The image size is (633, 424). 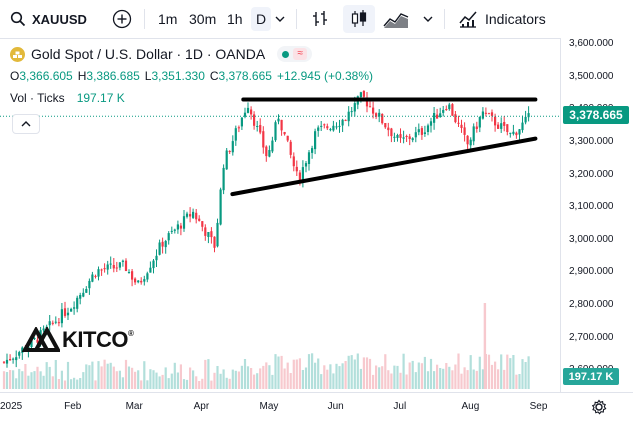 What do you see at coordinates (591, 337) in the screenshot?
I see `price-tick: 2,700.000` at bounding box center [591, 337].